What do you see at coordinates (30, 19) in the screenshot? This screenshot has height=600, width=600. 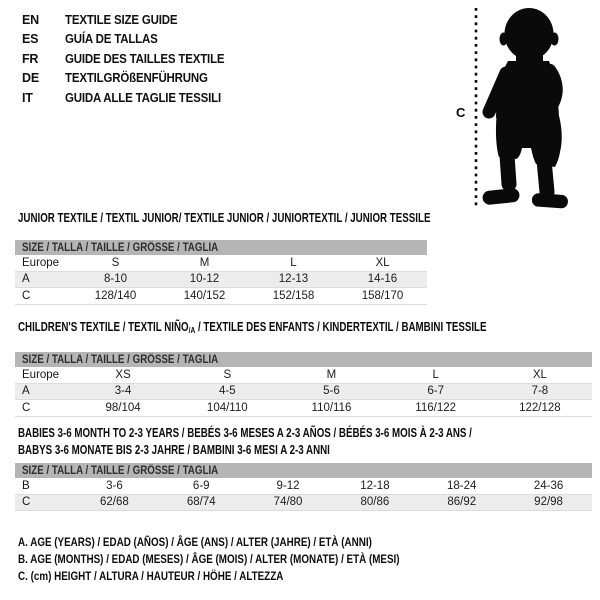 I see `language-code: EN` at bounding box center [30, 19].